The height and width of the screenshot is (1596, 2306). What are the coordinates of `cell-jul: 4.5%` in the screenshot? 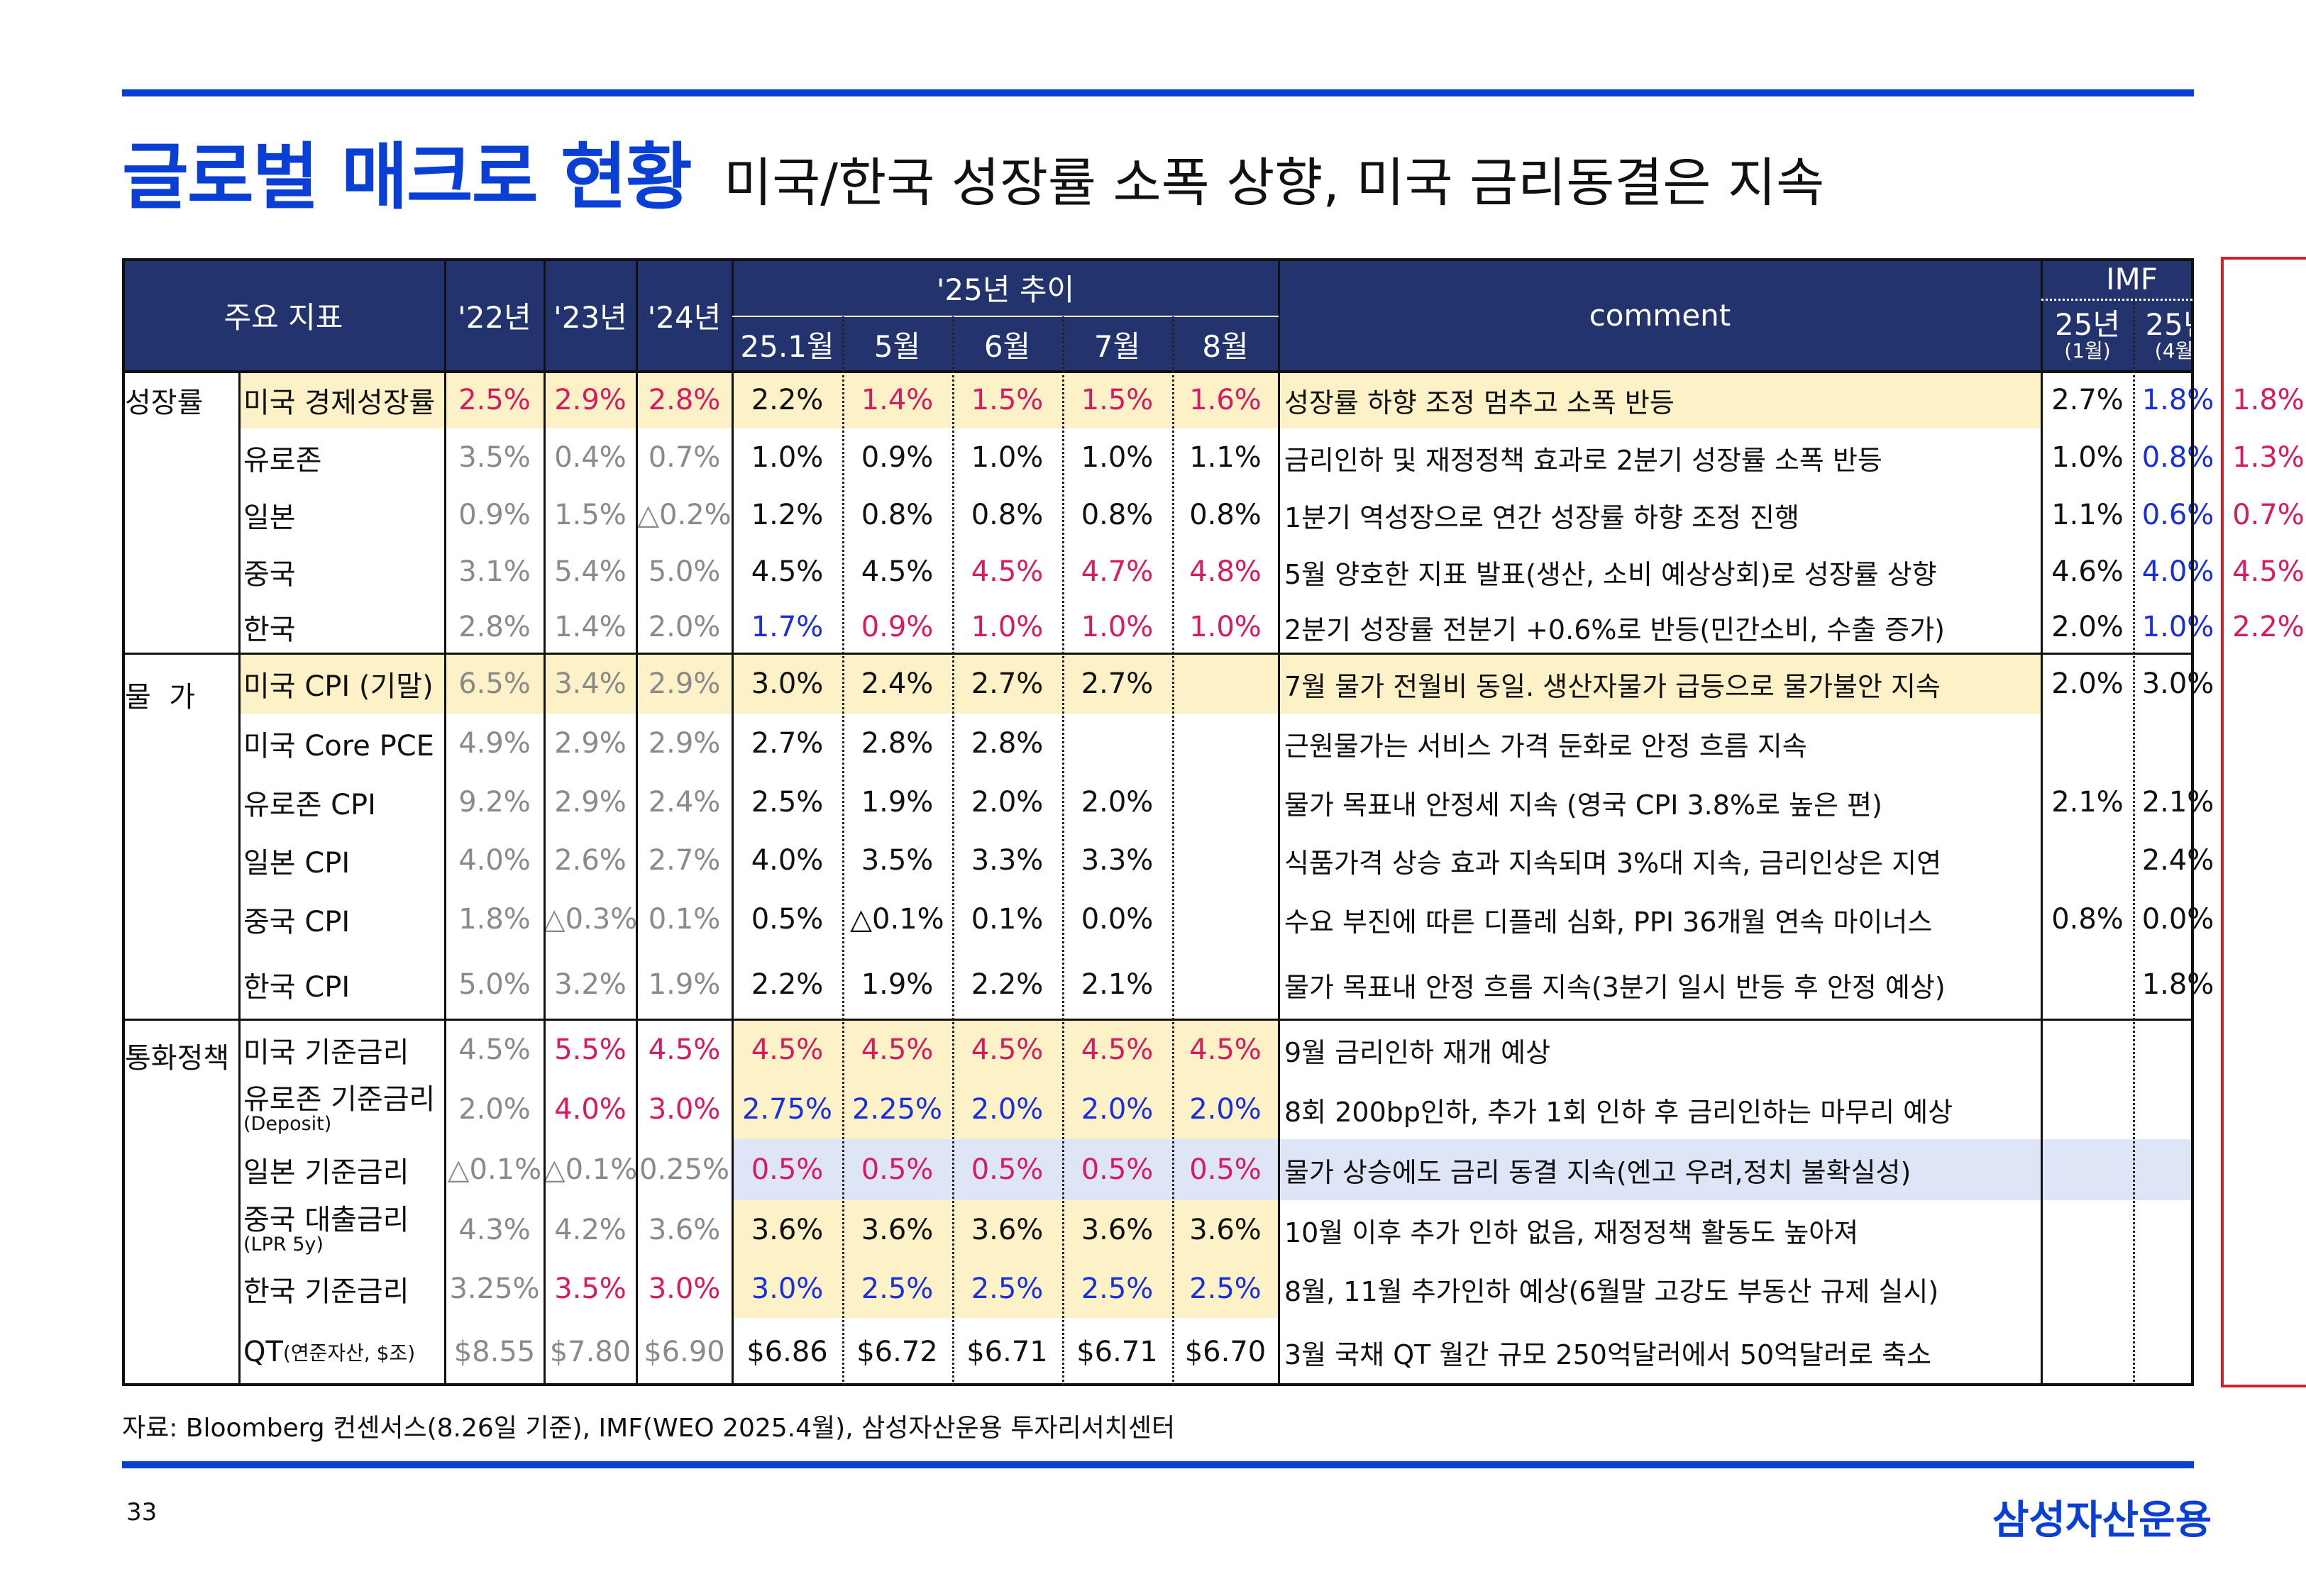 It's located at (1117, 1049).